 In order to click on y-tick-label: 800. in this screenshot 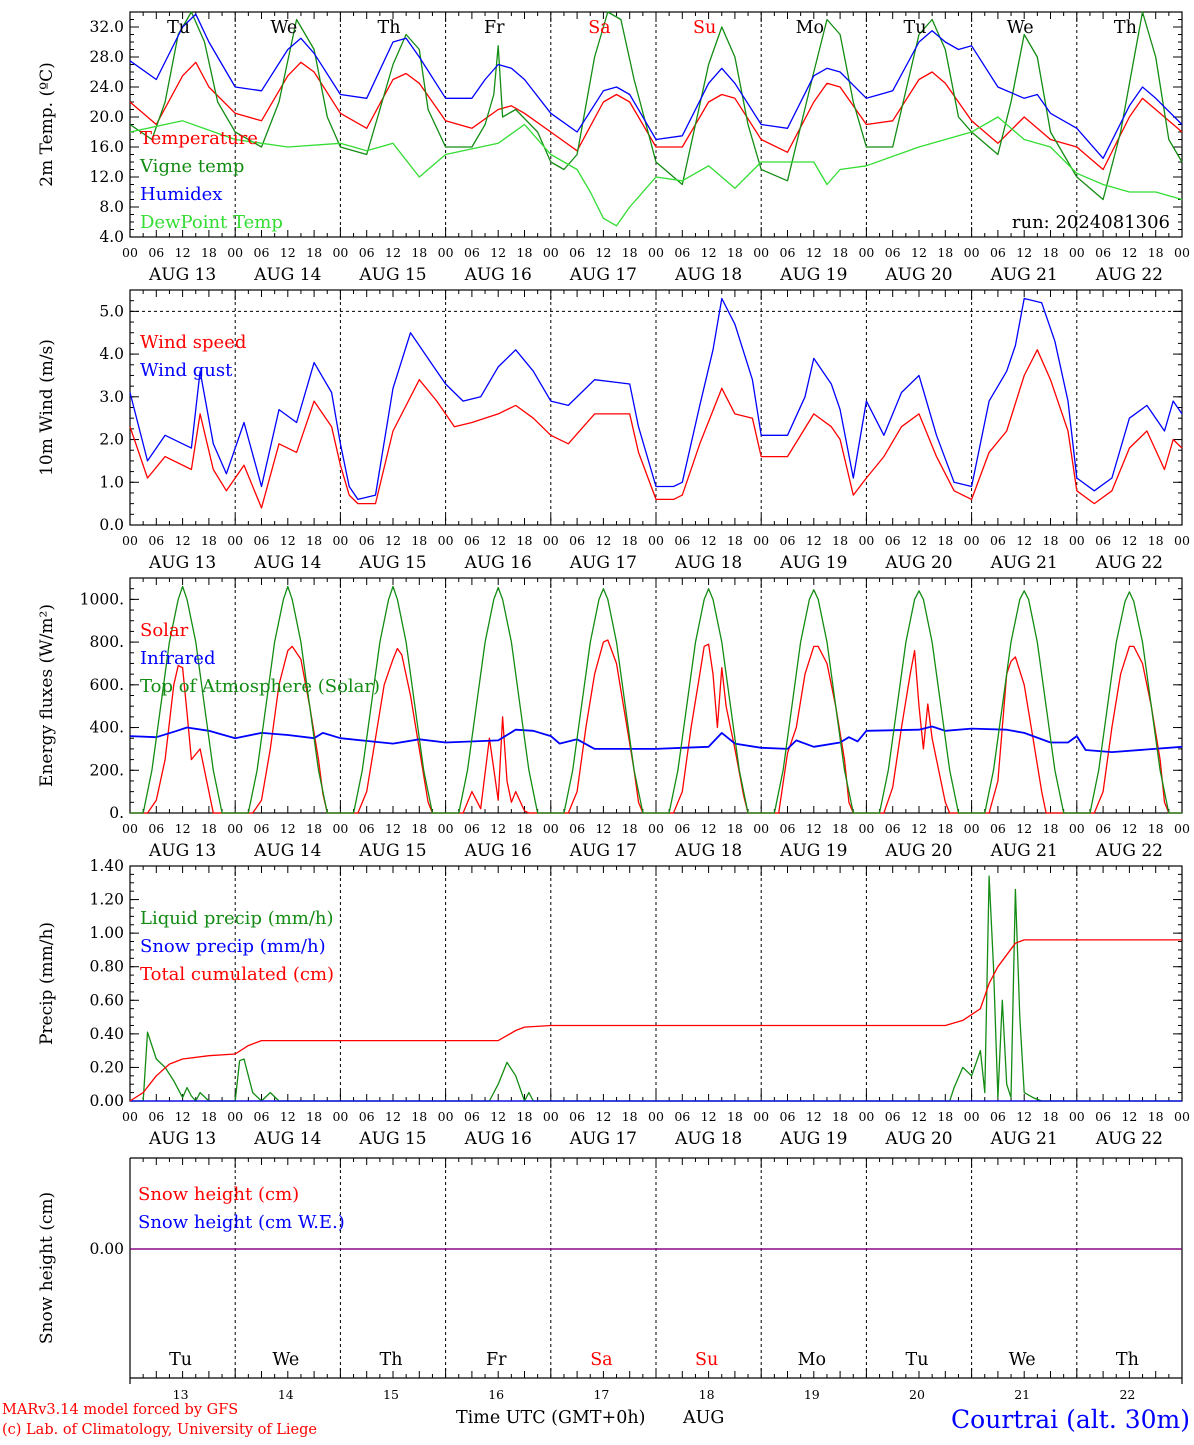, I will do `click(106, 642)`.